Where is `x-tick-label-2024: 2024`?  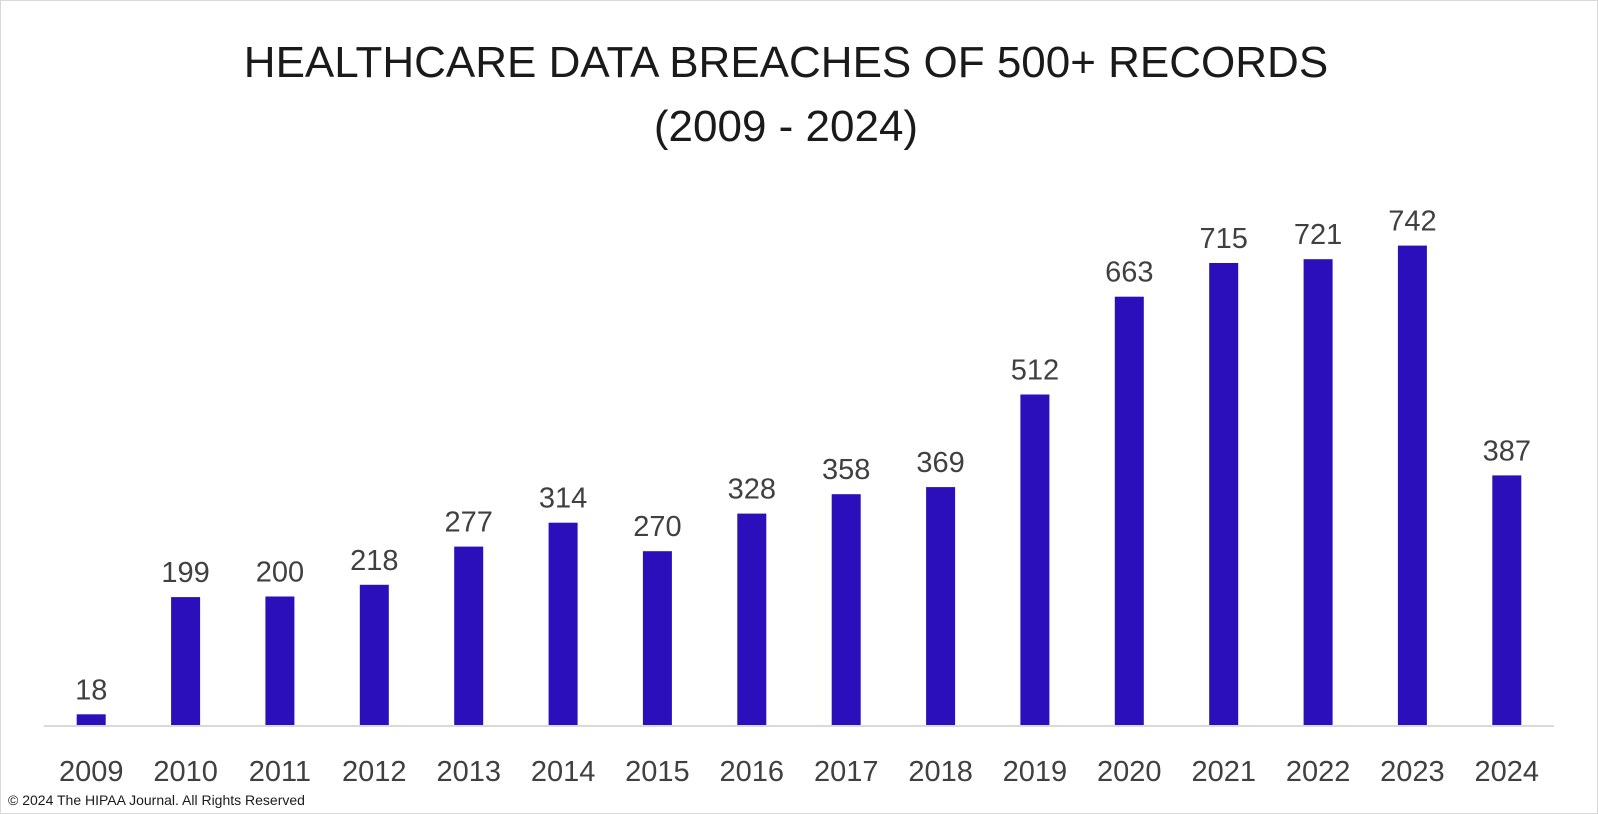
x-tick-label-2024: 2024 is located at coordinates (1507, 772).